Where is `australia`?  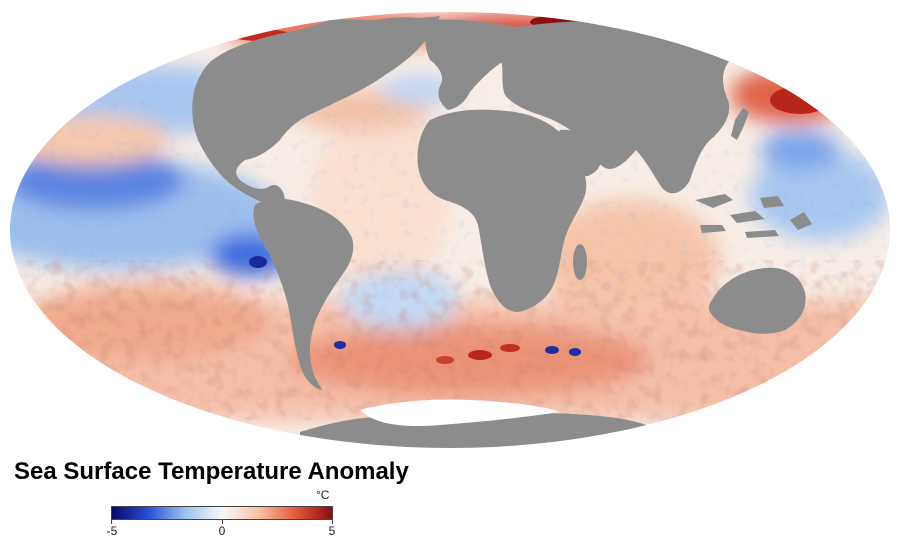 australia is located at coordinates (757, 300).